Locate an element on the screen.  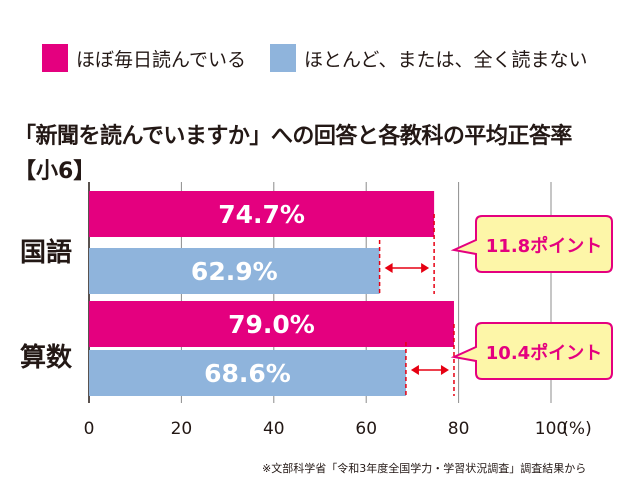
chart-subtitle: 【小6】 is located at coordinates (55, 171).